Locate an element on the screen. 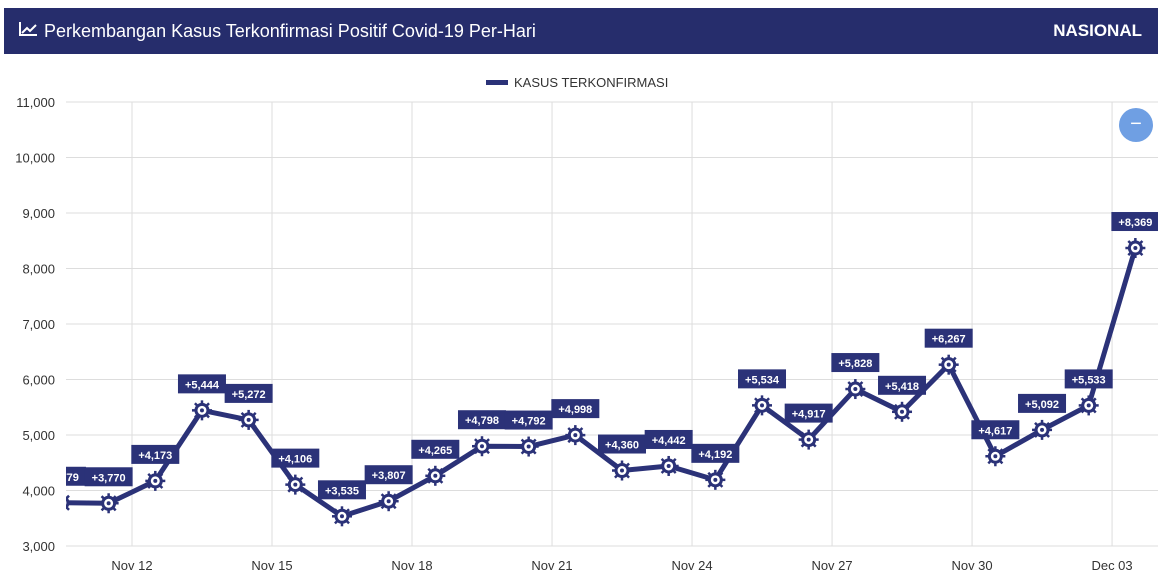  data-label: +4,442 is located at coordinates (669, 441).